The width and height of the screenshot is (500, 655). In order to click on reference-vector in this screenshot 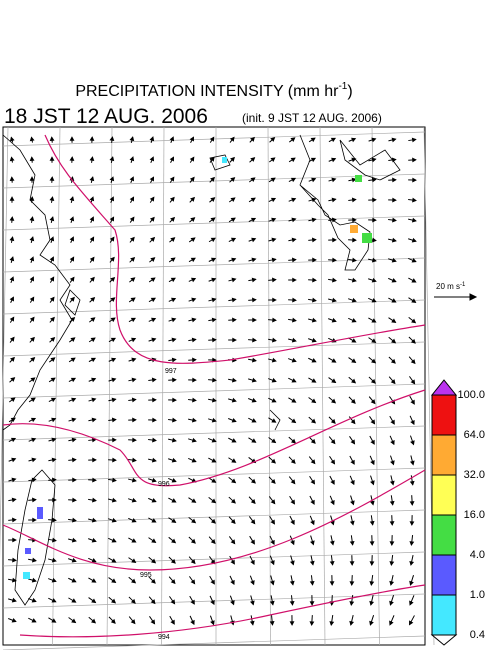, I will do `click(455, 297)`.